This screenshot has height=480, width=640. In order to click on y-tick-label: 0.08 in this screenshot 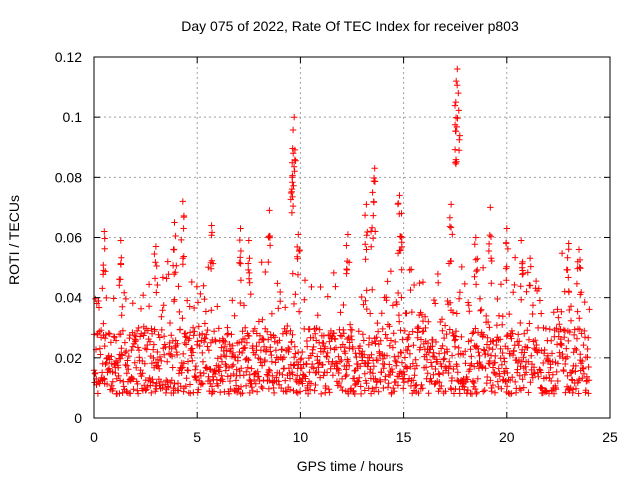, I will do `click(68, 177)`.